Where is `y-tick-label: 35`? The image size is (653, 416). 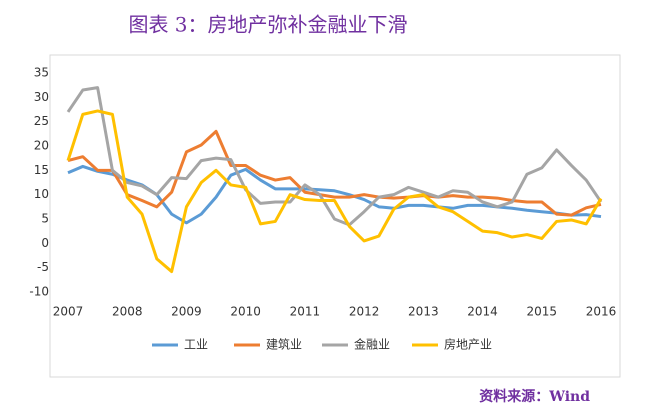 y-tick-label: 35 is located at coordinates (41, 73).